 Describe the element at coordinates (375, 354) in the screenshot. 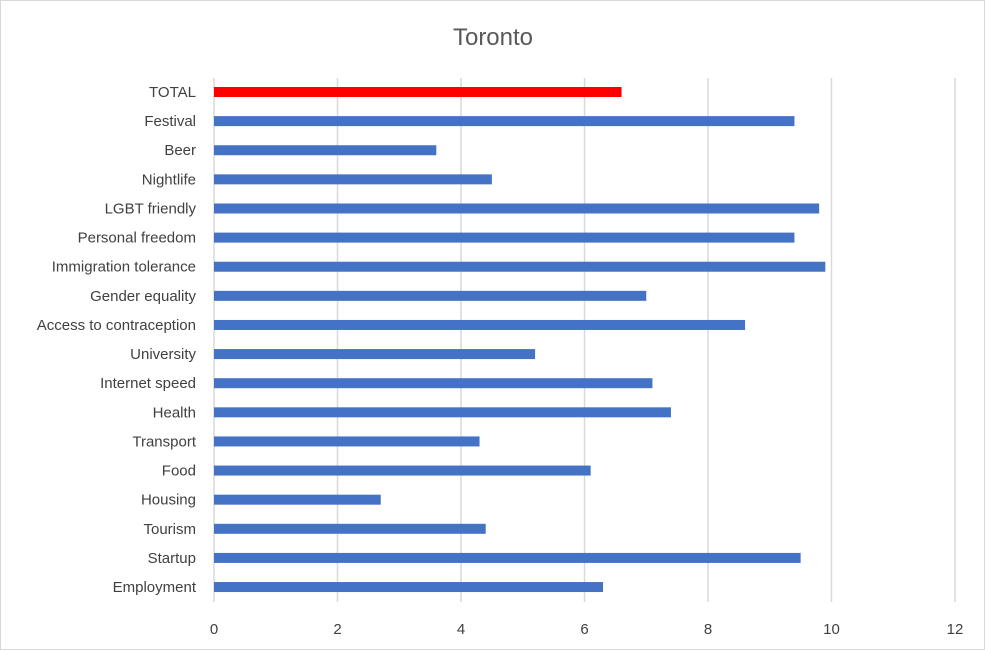

I see `bar-university` at that location.